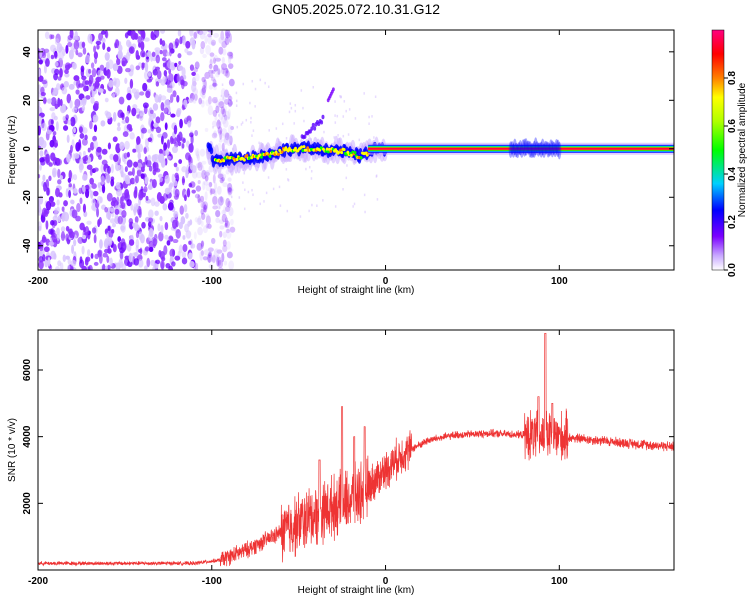  Describe the element at coordinates (27, 503) in the screenshot. I see `y-tick-label: 2000` at that location.